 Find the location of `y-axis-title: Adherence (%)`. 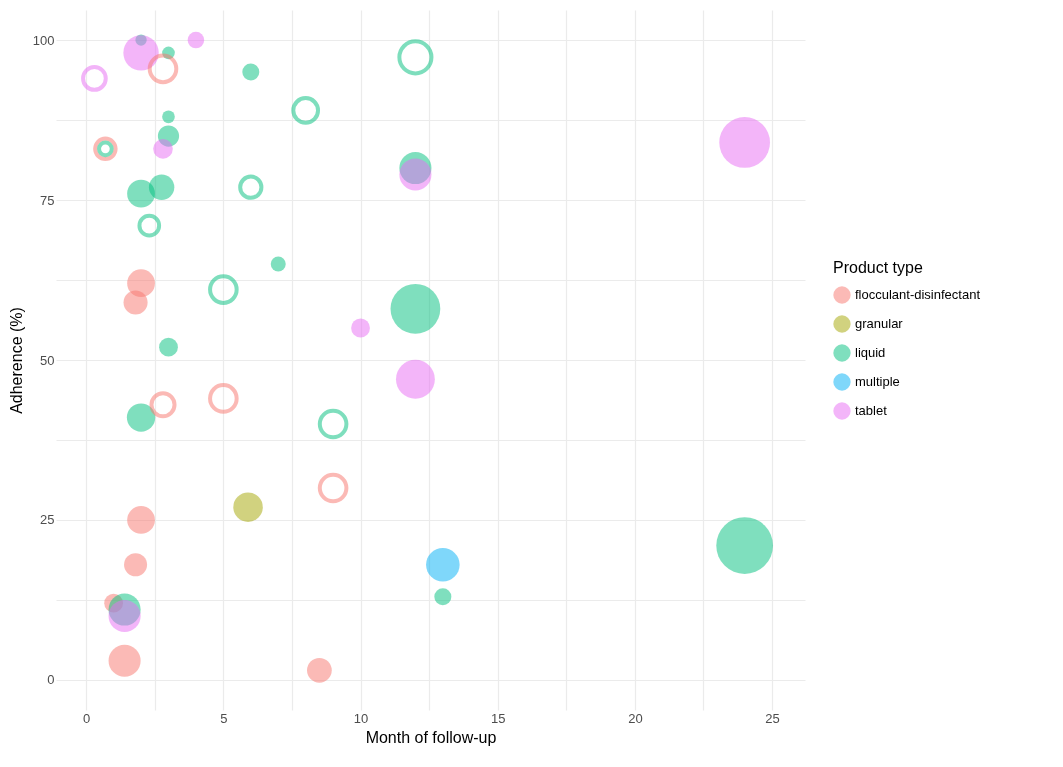

y-axis-title: Adherence (%) is located at coordinates (16, 360).